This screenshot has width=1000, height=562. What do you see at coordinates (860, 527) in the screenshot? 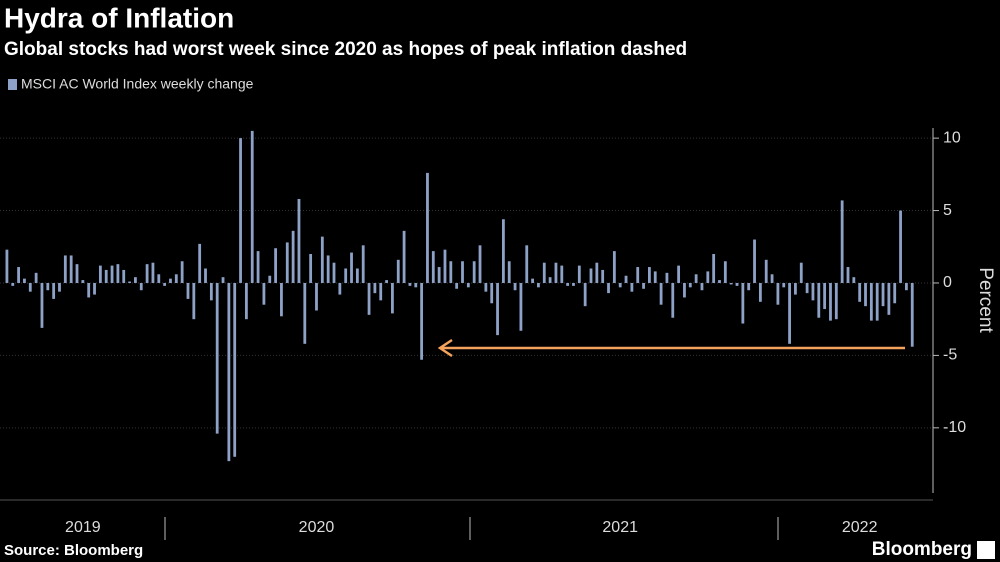
I see `x-tick-label: 2022` at bounding box center [860, 527].